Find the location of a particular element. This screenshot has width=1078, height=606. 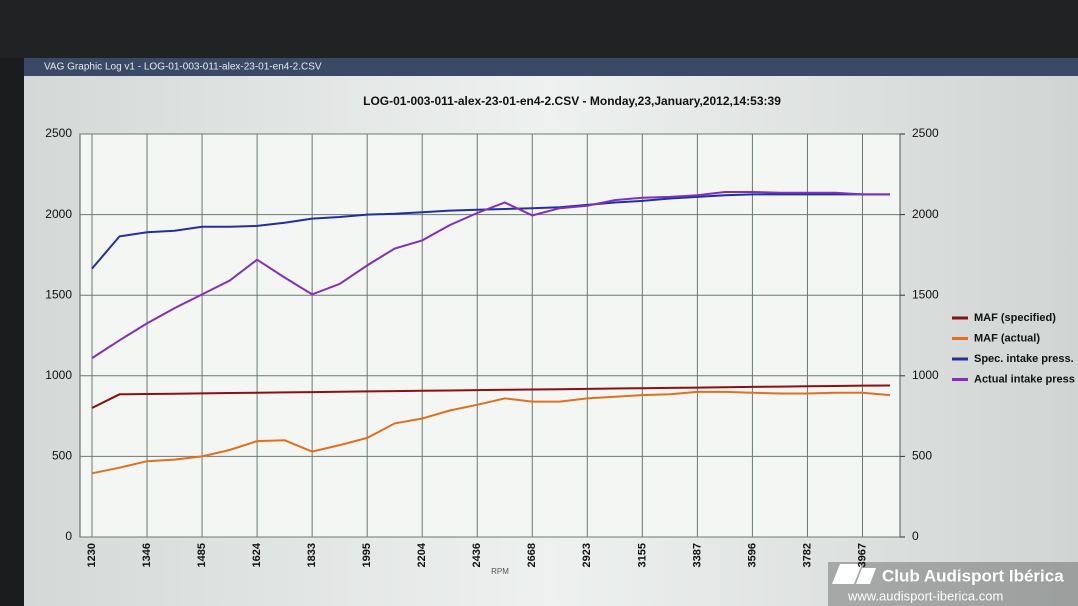

y2-tick-label: 2000 is located at coordinates (925, 214).